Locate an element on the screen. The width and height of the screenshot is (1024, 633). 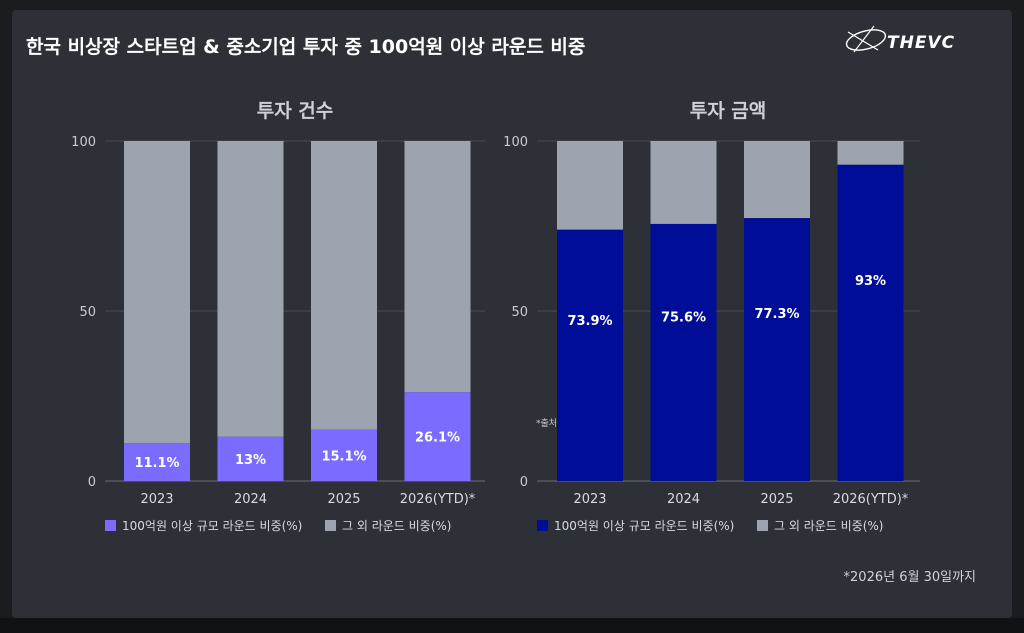
chart-title: 투자 건수 is located at coordinates (295, 111).